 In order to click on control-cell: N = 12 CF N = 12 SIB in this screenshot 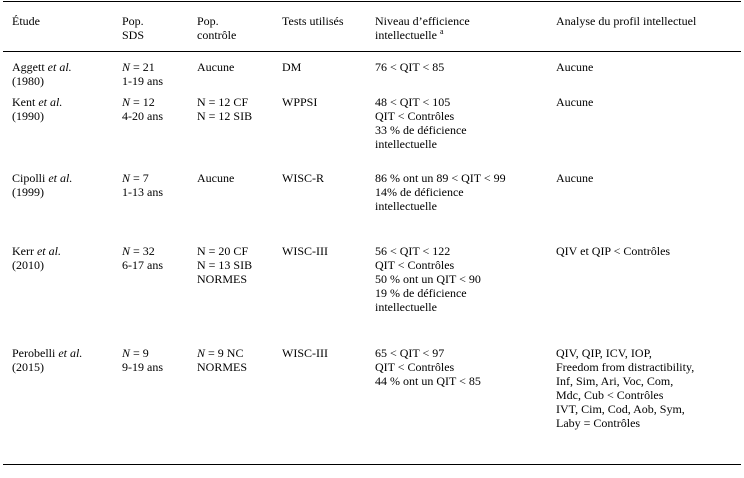, I will do `click(225, 109)`.